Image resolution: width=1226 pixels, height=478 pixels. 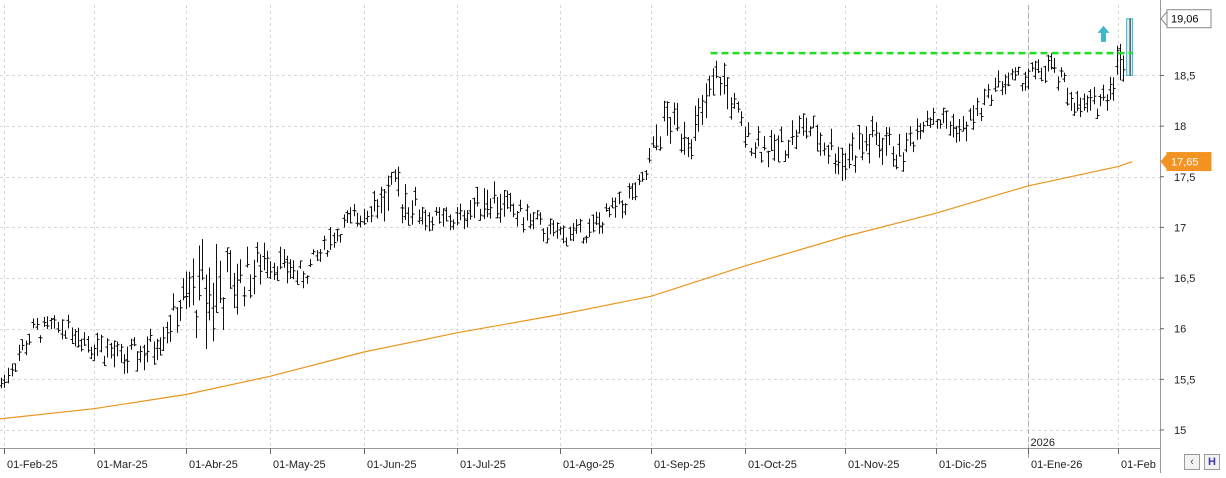 I want to click on x-tick-label: 01-Feb, so click(x=1138, y=465).